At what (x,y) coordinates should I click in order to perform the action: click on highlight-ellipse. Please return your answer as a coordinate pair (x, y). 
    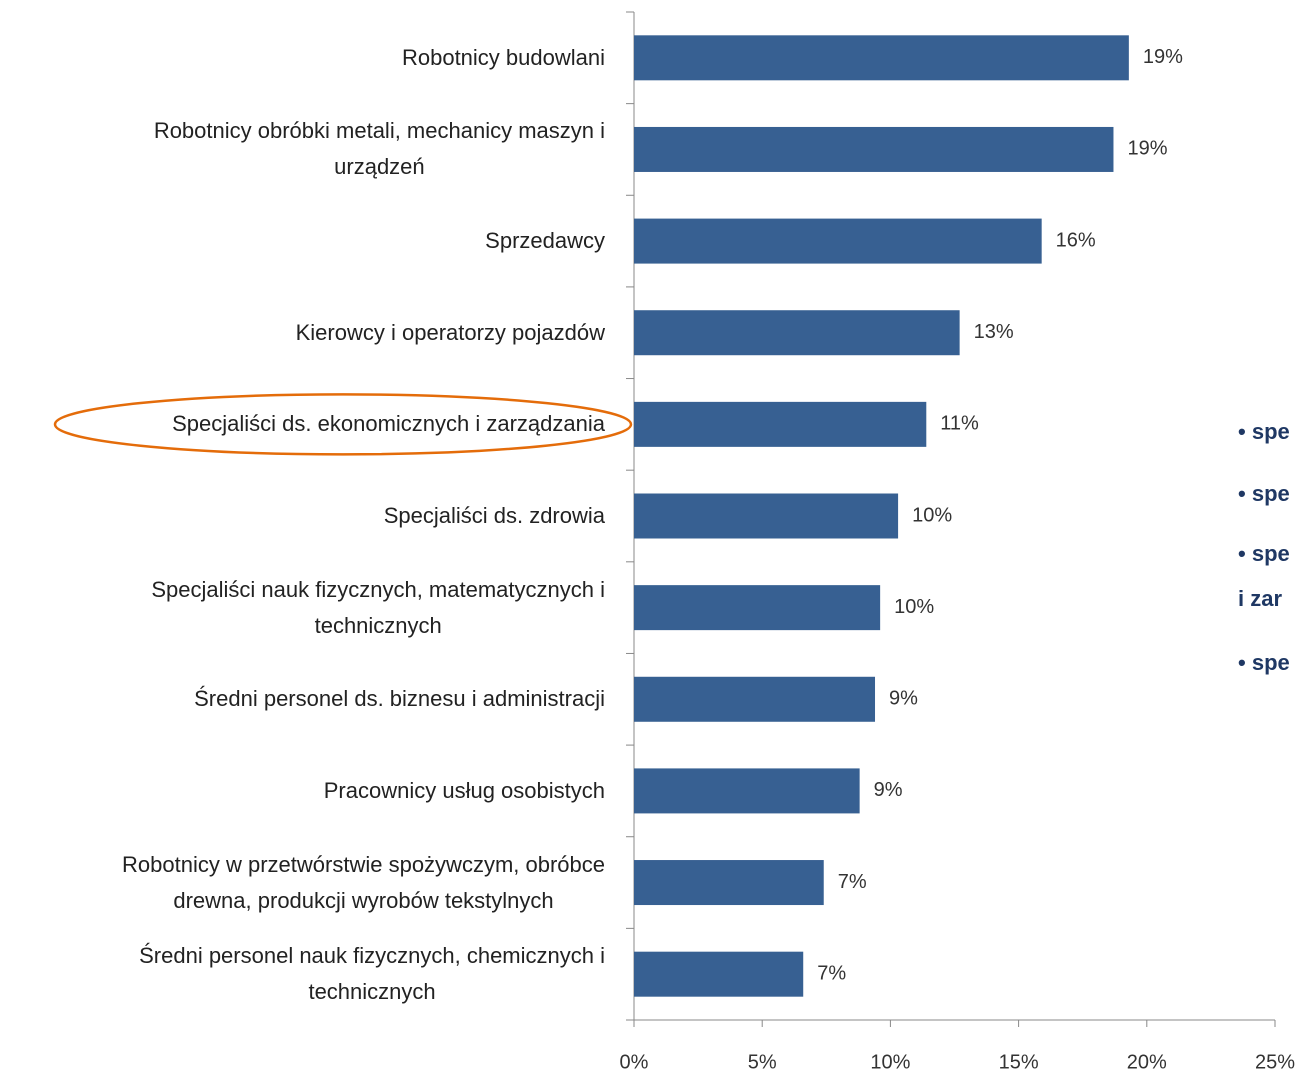
    Looking at the image, I should click on (343, 424).